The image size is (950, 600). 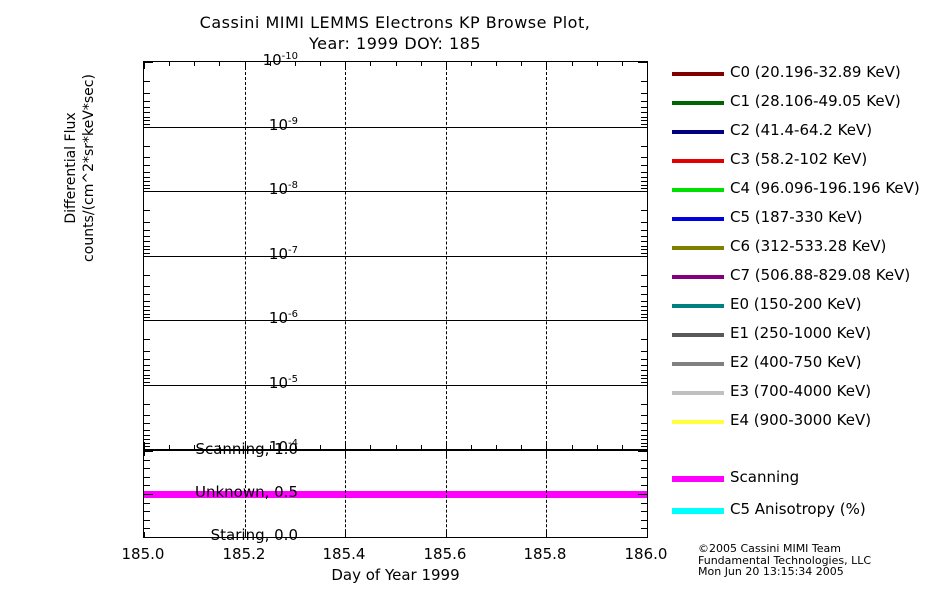 What do you see at coordinates (811, 514) in the screenshot?
I see `legend-item-mode: C5 Anisotropy (%)` at bounding box center [811, 514].